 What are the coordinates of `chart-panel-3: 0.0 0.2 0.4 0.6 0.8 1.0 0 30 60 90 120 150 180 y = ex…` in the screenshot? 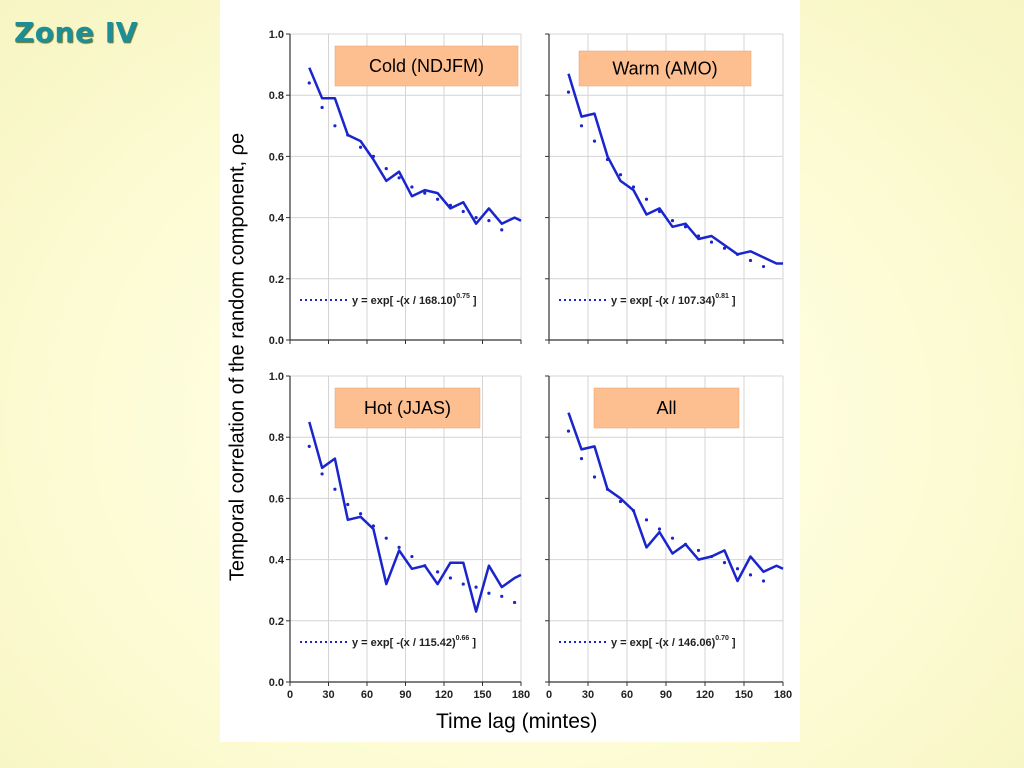 It's located at (399, 536).